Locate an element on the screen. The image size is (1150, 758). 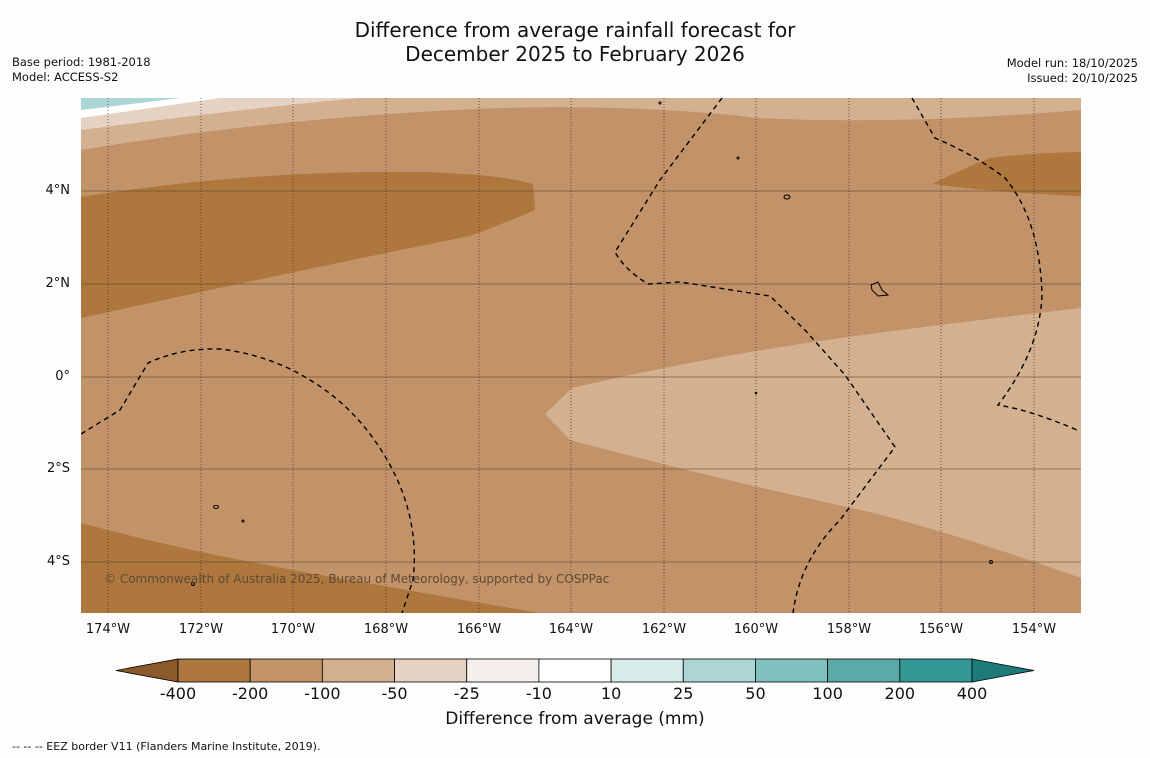
colorbar-tick-label: 200 is located at coordinates (900, 693).